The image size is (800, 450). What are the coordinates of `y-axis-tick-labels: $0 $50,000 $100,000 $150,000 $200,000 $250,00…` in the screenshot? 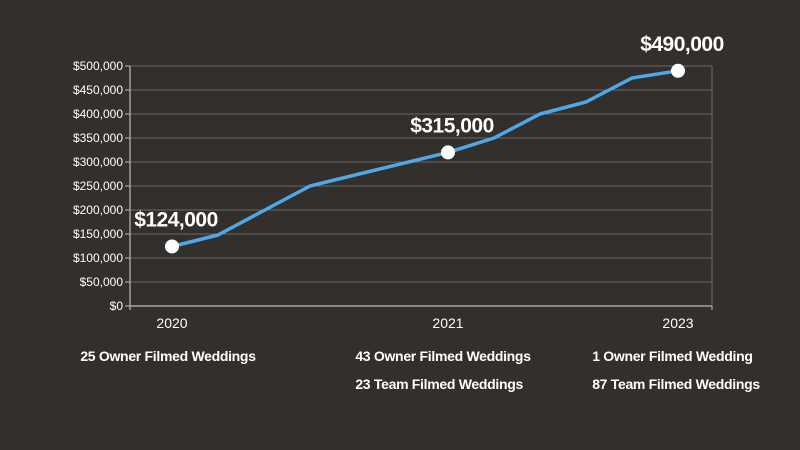 It's located at (98, 186).